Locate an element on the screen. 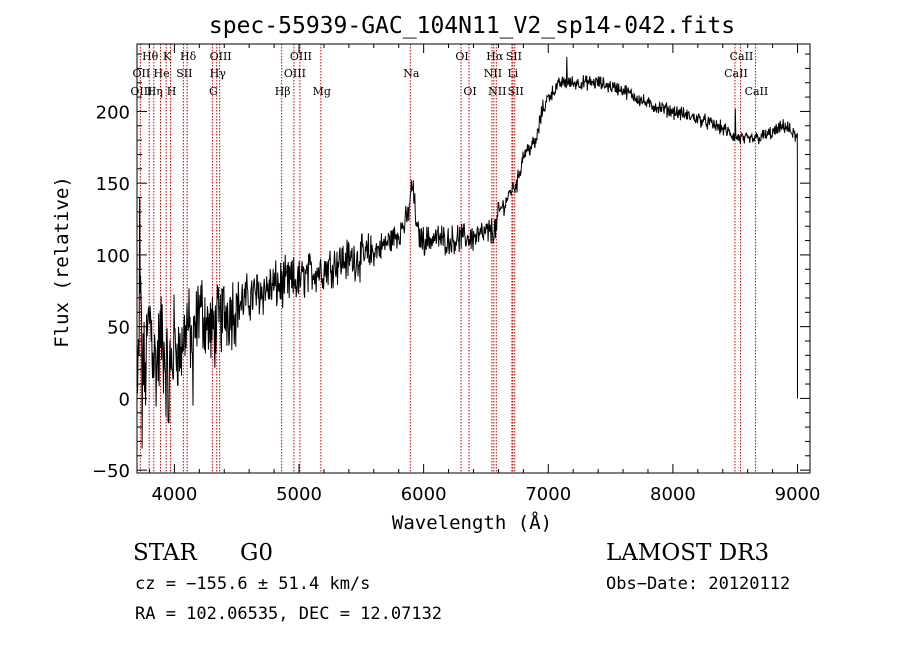 The width and height of the screenshot is (900, 649). line-label-4: He is located at coordinates (162, 73).